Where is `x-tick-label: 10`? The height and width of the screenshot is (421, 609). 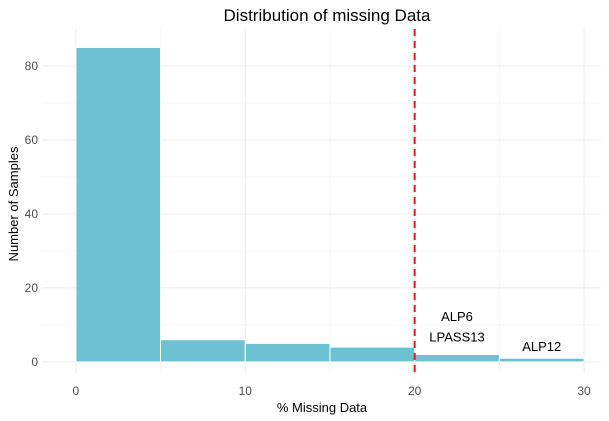
x-tick-label: 10 is located at coordinates (246, 391).